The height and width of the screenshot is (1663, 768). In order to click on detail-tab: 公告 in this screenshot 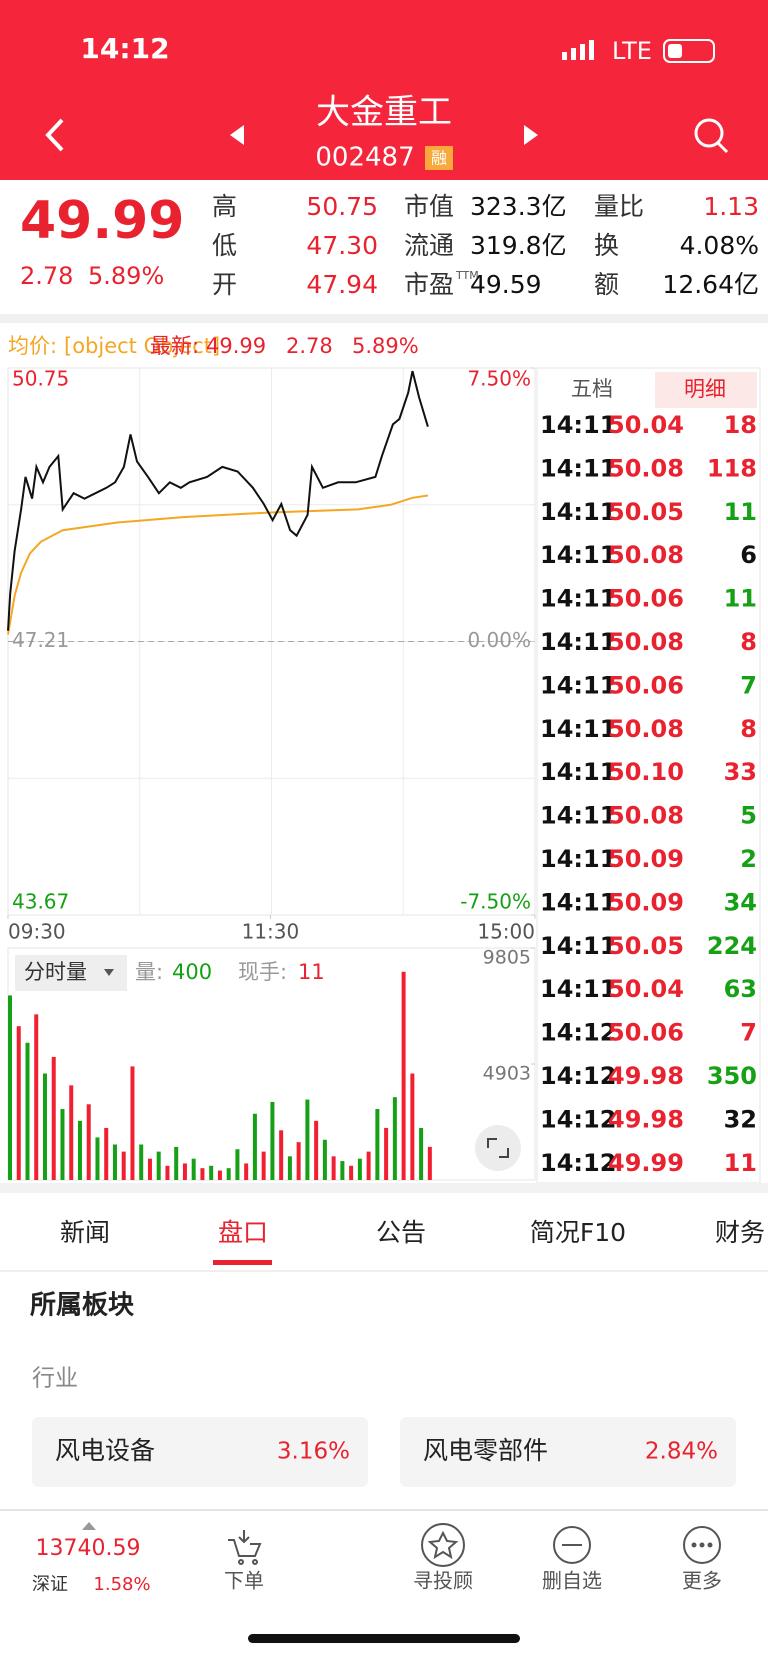, I will do `click(401, 1232)`.